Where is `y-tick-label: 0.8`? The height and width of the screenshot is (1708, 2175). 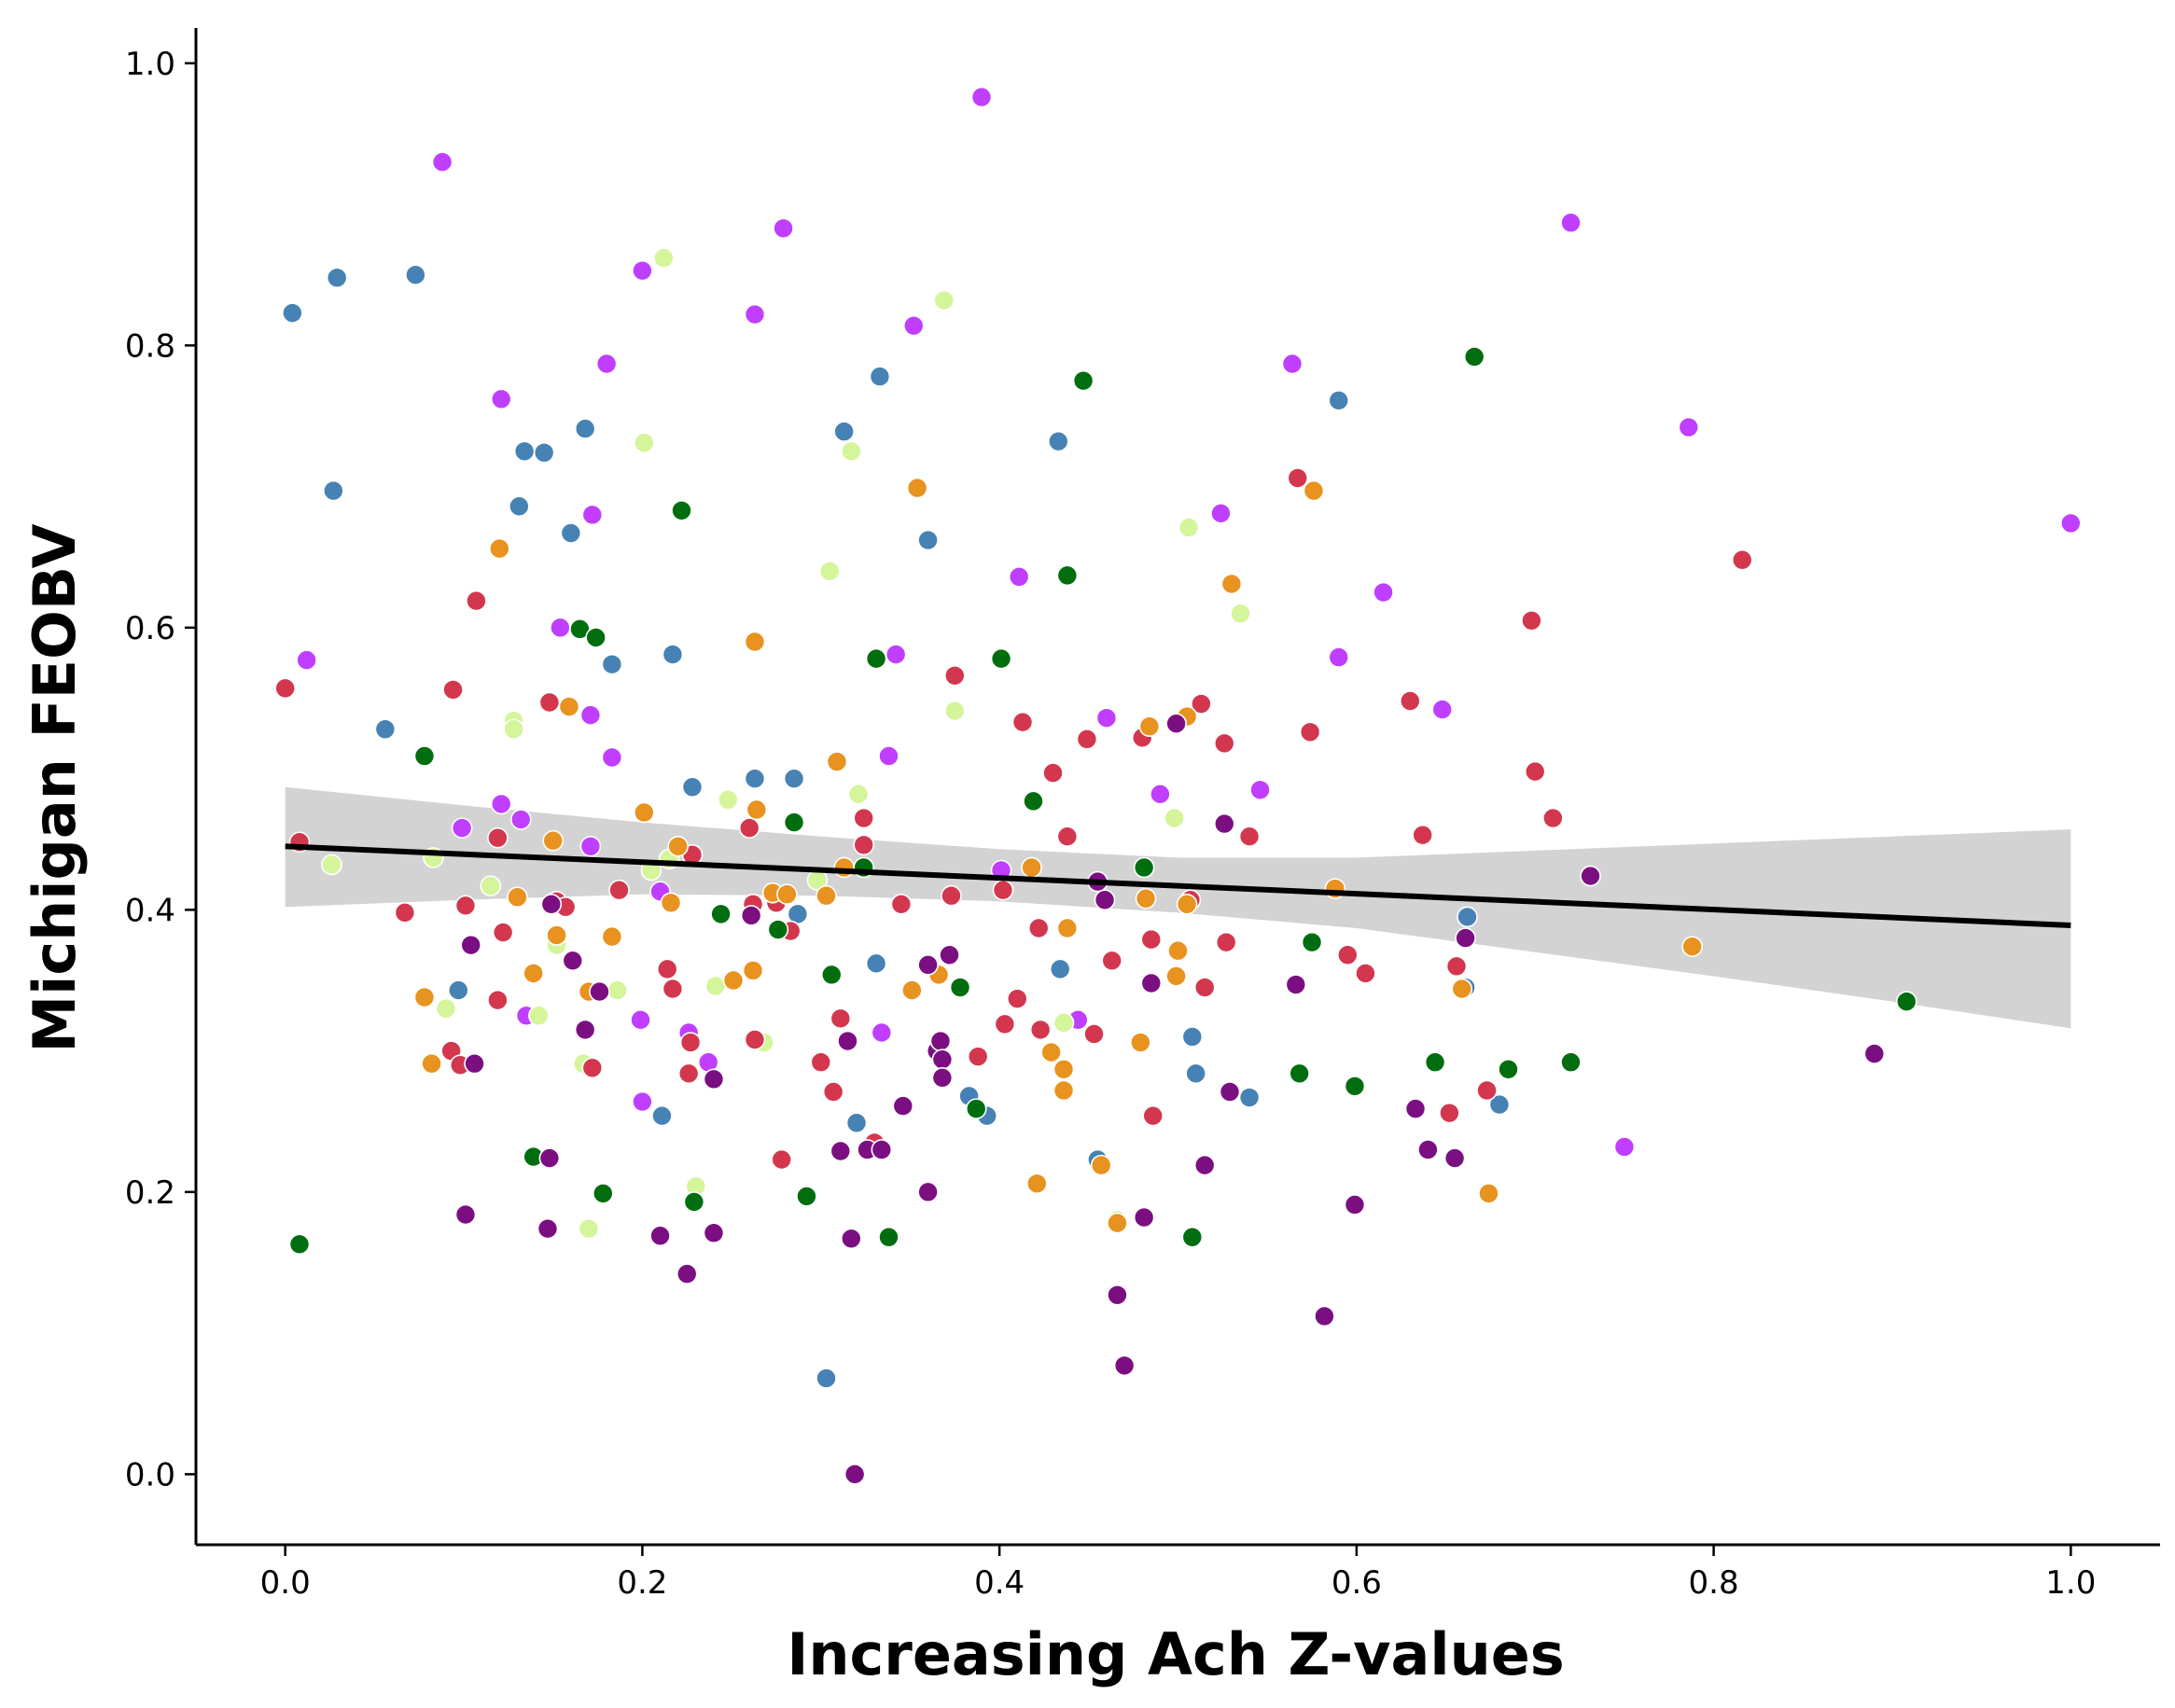
y-tick-label: 0.8 is located at coordinates (150, 346).